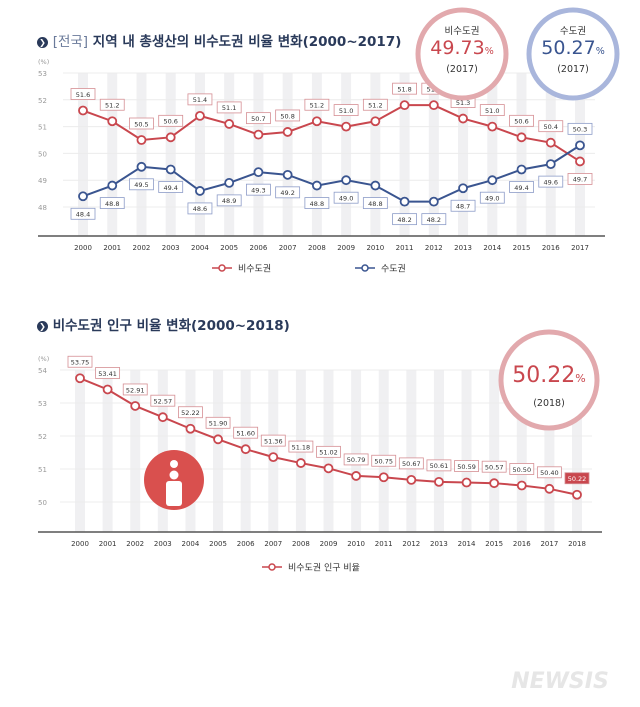 This screenshot has height=707, width=640. I want to click on x-tick-label: 2013, so click(463, 248).